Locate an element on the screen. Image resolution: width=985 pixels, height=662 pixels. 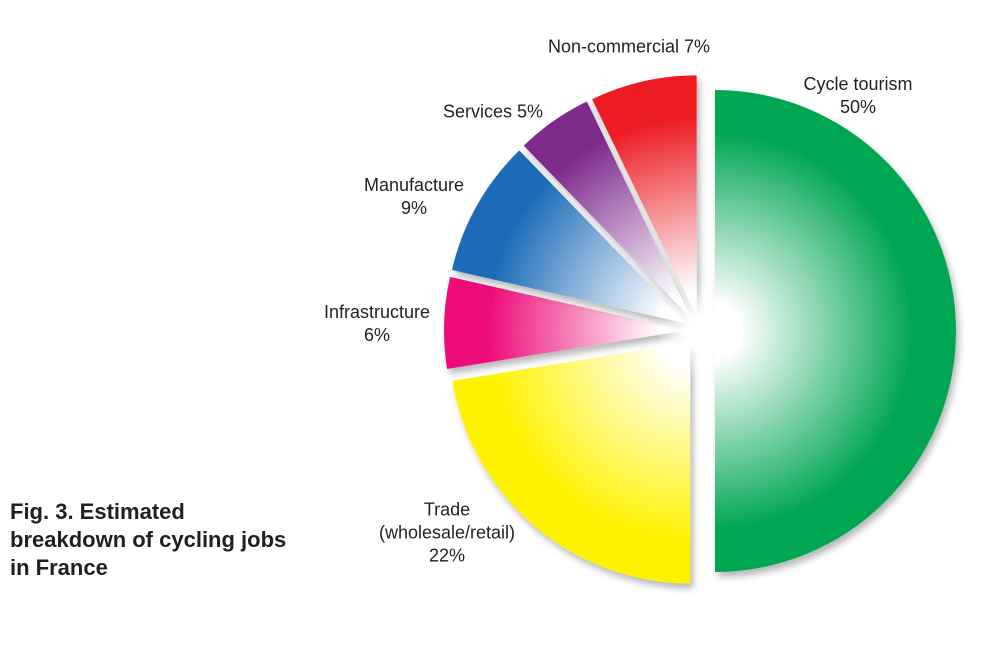
label-line: Non-commercial 7% is located at coordinates (629, 46).